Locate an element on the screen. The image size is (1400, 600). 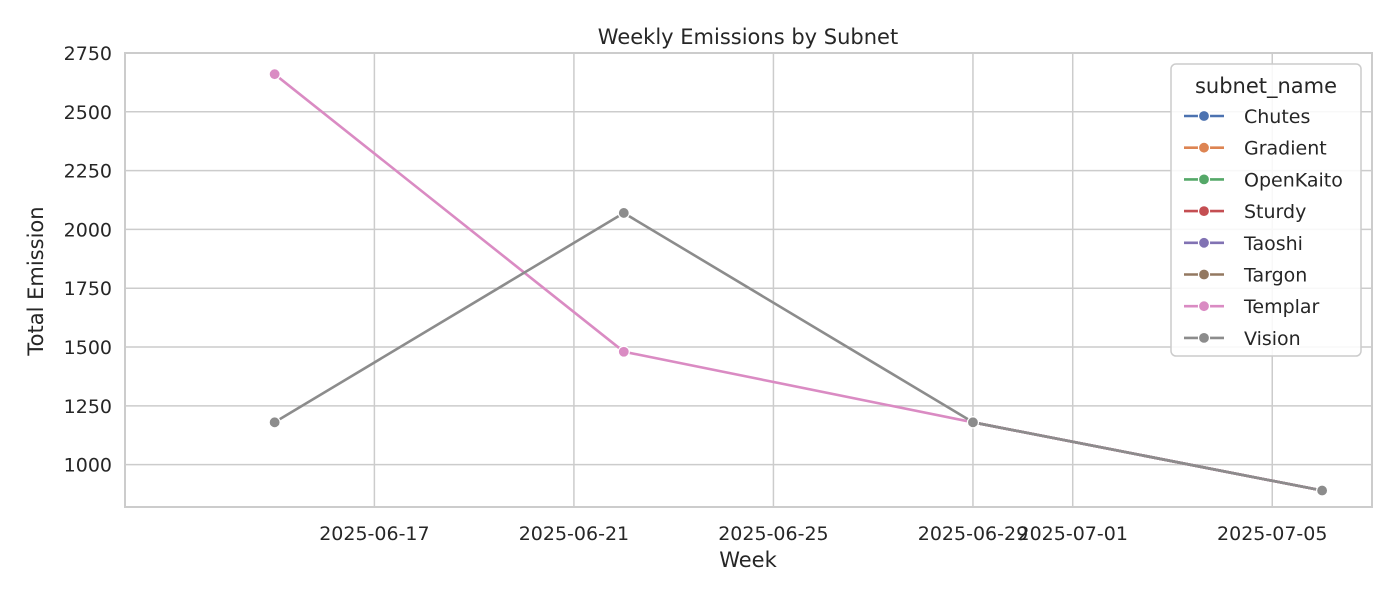
legend-label-openkaito: OpenKaito is located at coordinates (1293, 180).